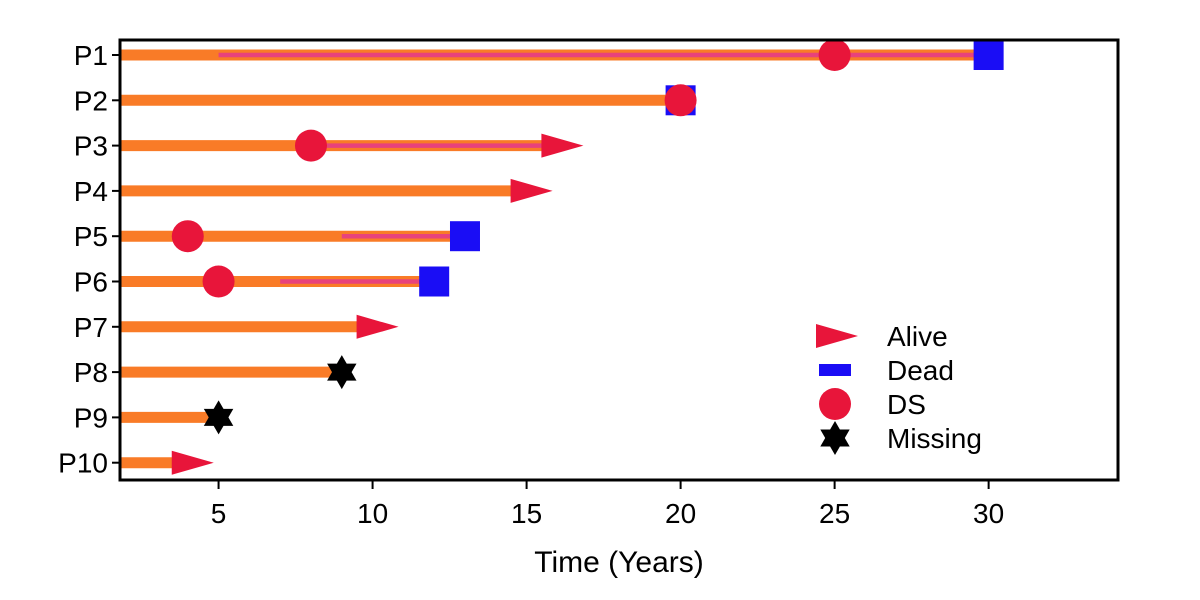 Image resolution: width=1200 pixels, height=600 pixels. What do you see at coordinates (835, 404) in the screenshot?
I see `legend-ds-swatch` at bounding box center [835, 404].